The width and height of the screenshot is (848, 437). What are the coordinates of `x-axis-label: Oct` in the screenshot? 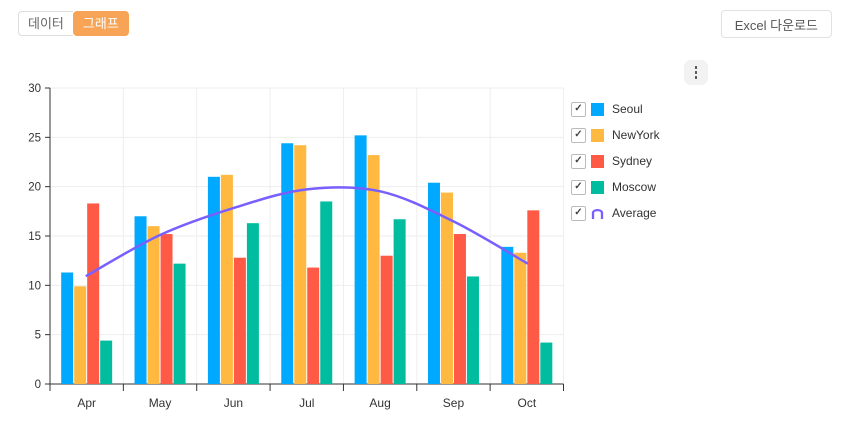 It's located at (526, 403).